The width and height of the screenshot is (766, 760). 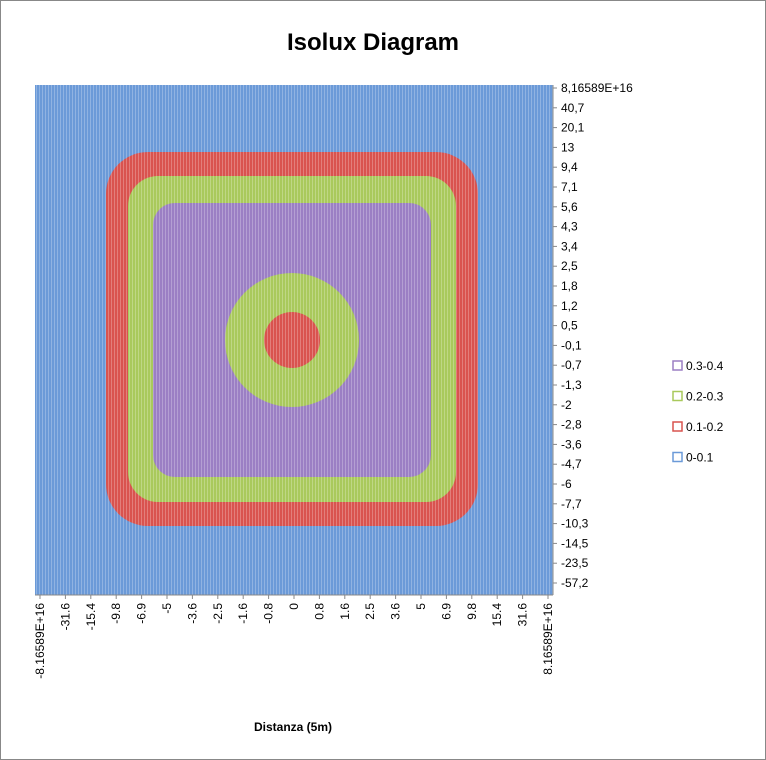 I want to click on x-tick-label: 6.9, so click(x=446, y=611).